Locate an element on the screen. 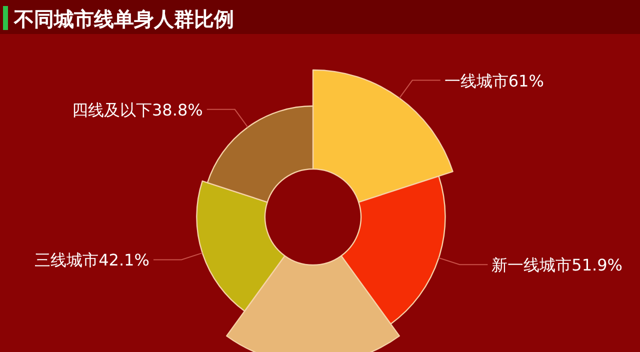  category-label: 一线城市 is located at coordinates (476, 80).